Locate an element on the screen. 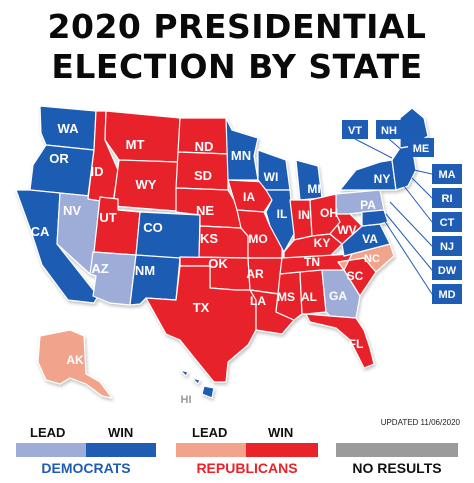 This screenshot has width=474, height=483. legend-rep-win-label: WIN is located at coordinates (281, 432).